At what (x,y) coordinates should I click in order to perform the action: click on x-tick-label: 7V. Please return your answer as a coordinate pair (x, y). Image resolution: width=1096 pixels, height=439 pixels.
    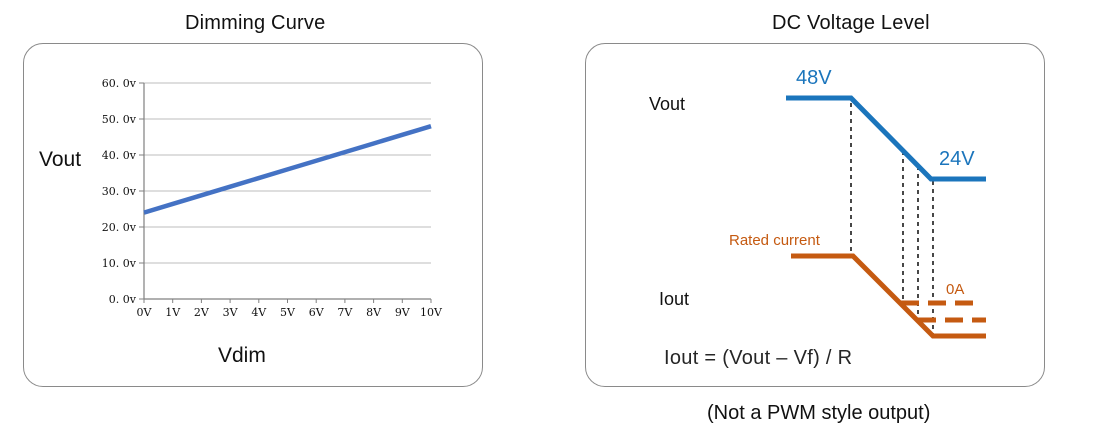
    Looking at the image, I should click on (345, 312).